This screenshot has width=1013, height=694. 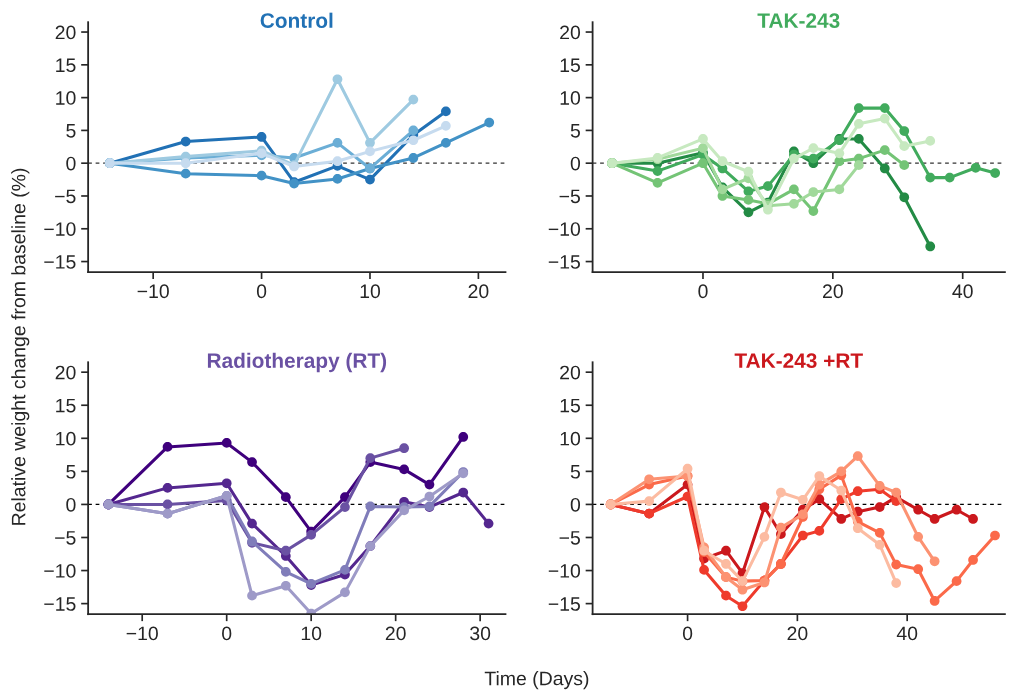 I want to click on chart-title: Control, so click(x=296, y=20).